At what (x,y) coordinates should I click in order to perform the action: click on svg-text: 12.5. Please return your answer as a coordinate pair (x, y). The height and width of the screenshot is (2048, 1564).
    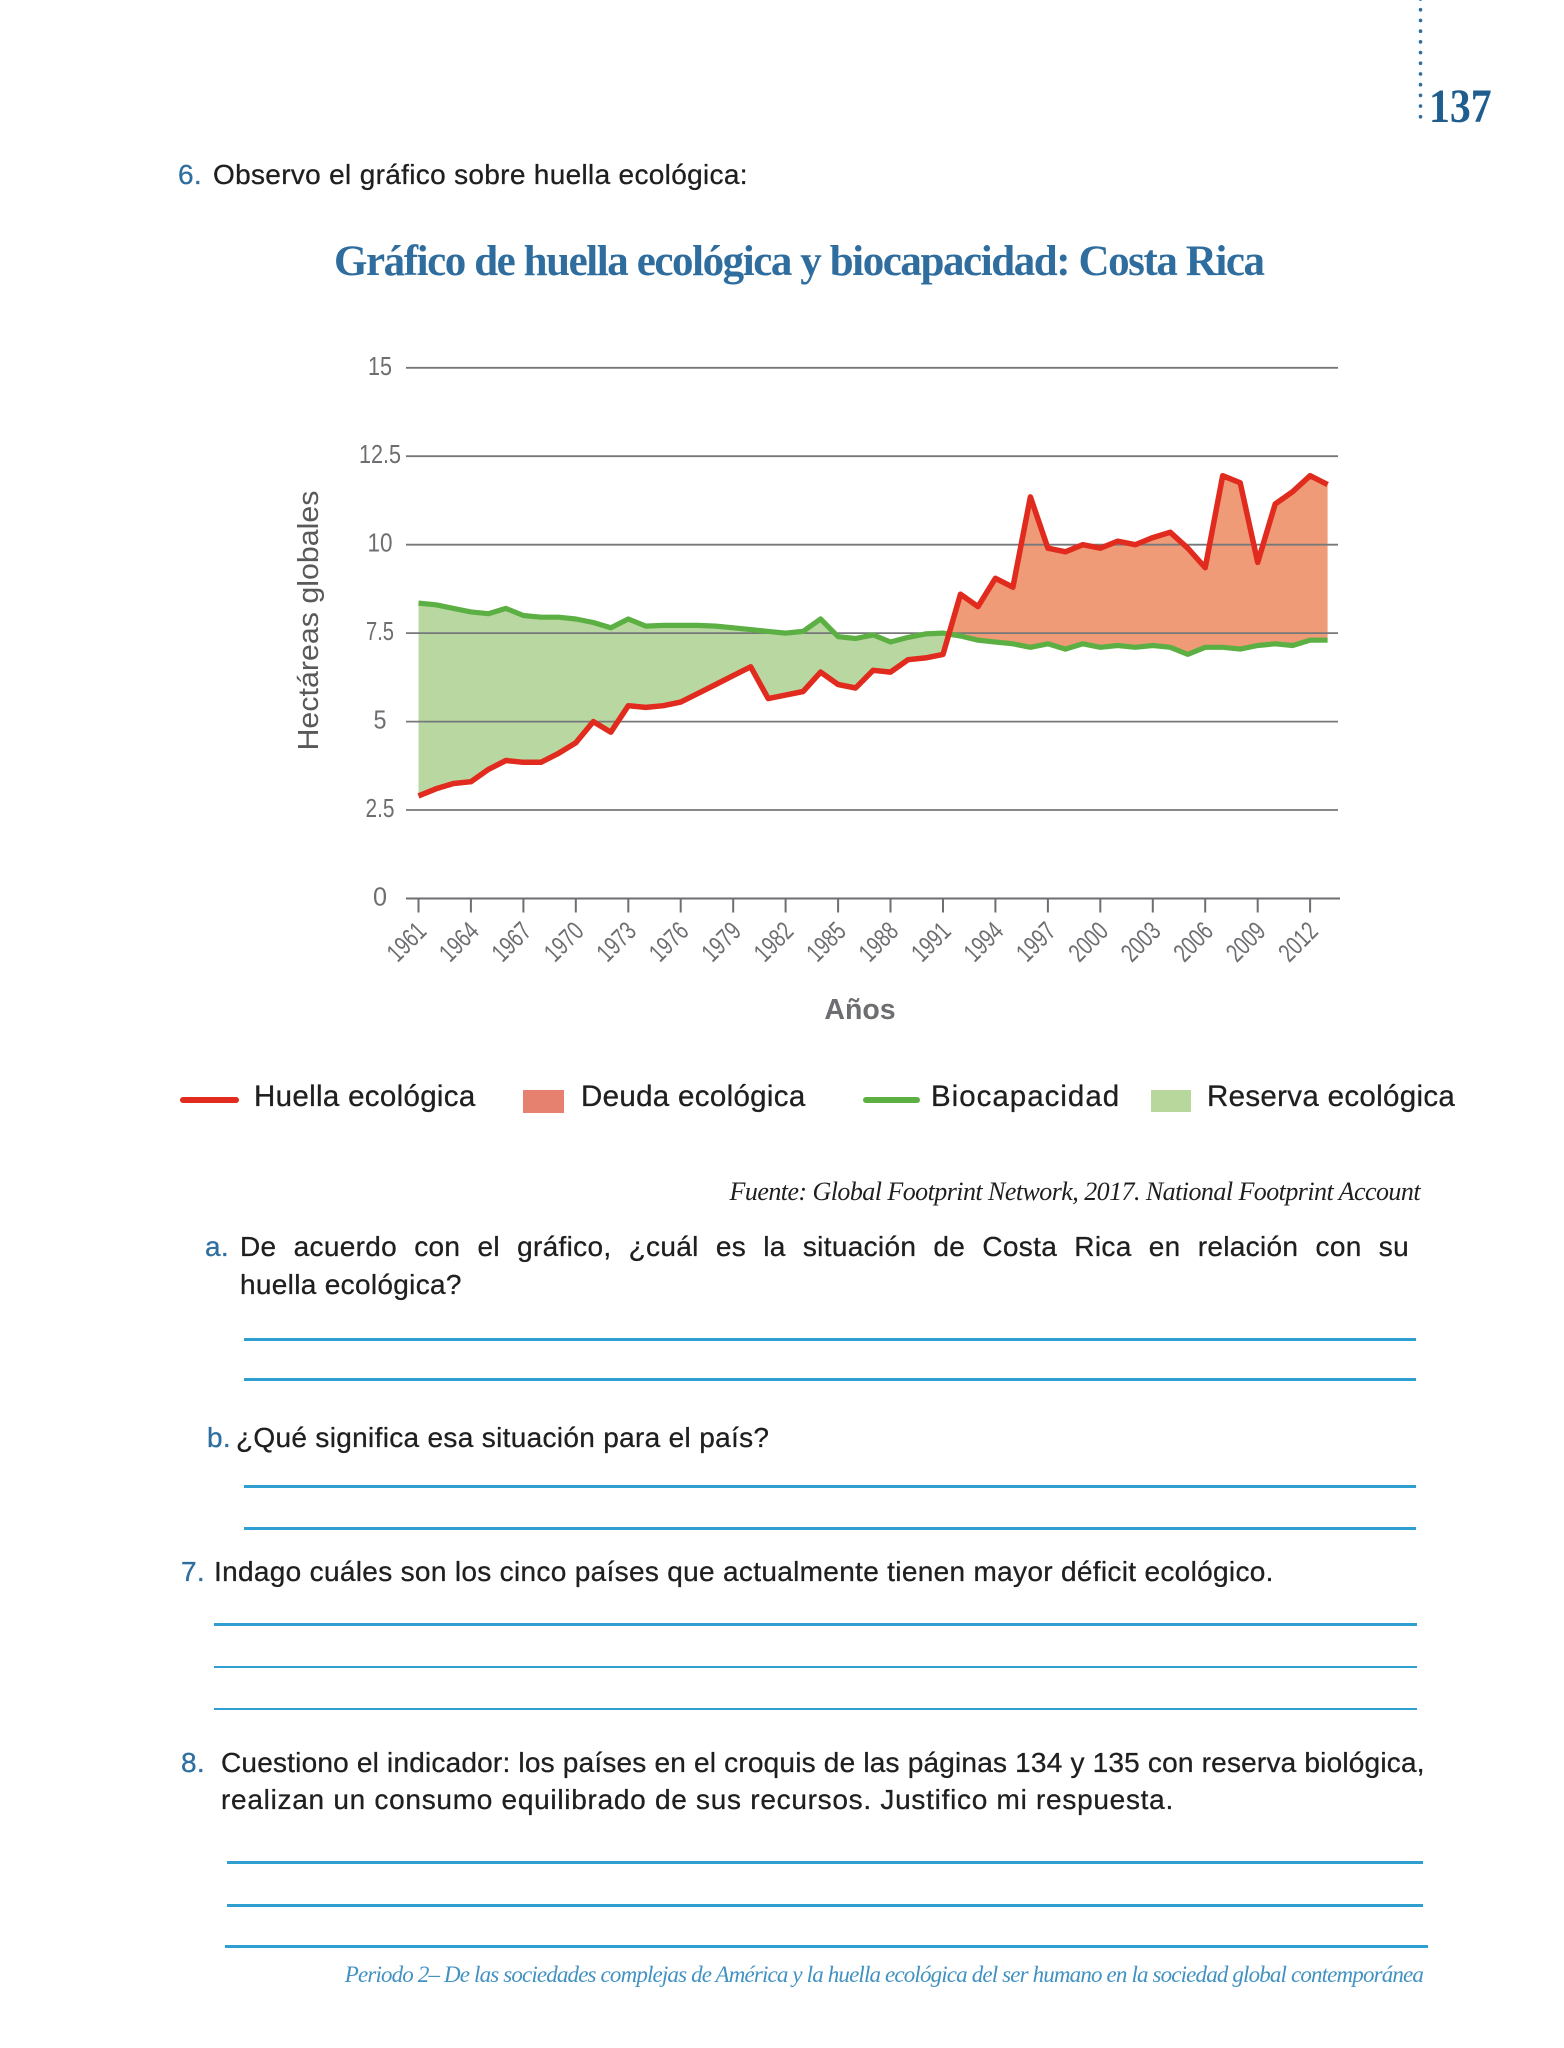
    Looking at the image, I should click on (380, 454).